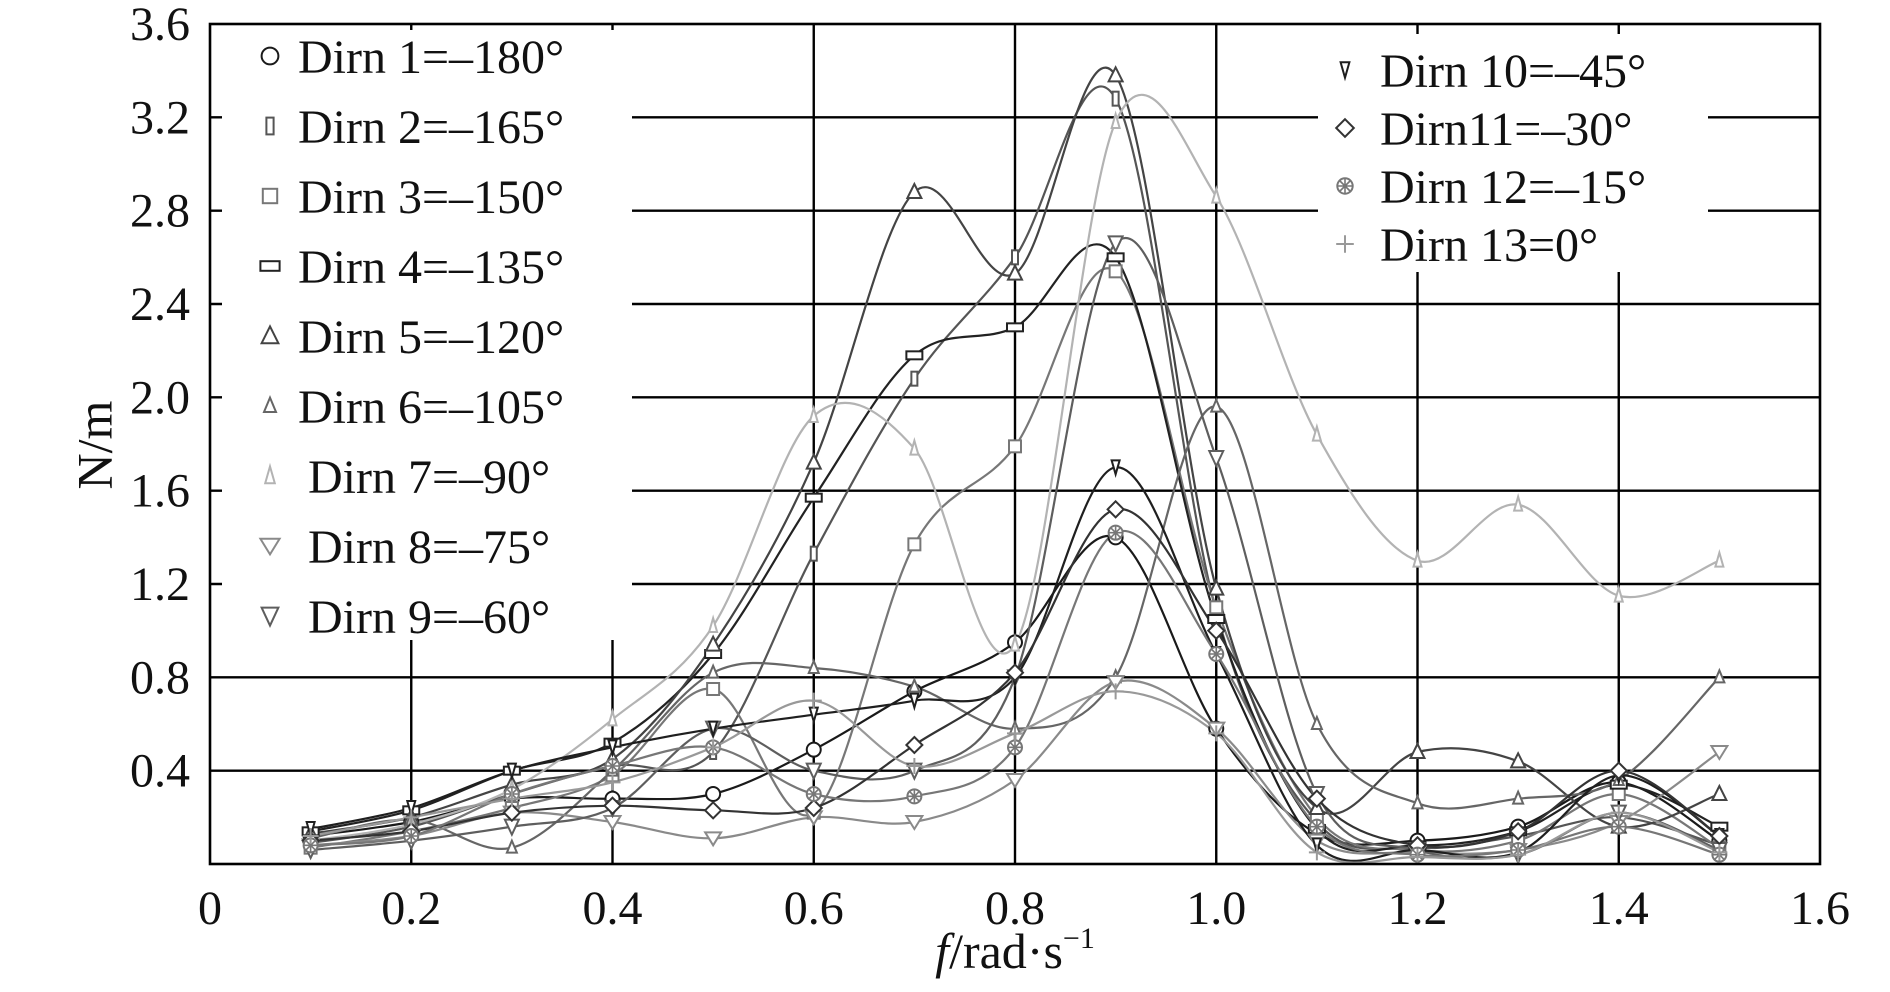 This screenshot has width=1890, height=992. I want to click on legend-label-dirn-5-120: Dirn 5=–120°, so click(431, 337).